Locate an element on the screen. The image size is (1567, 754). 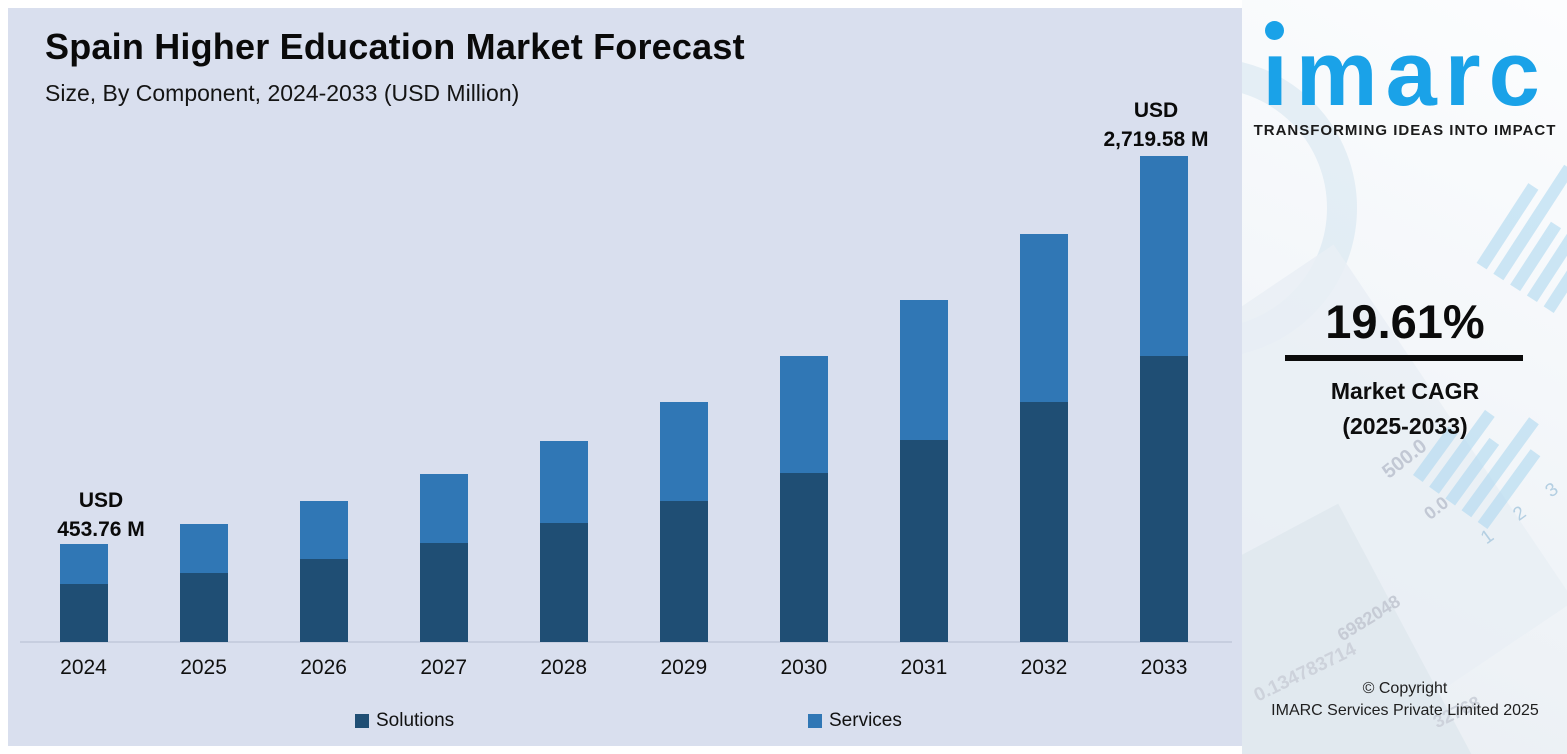
bar-2029 is located at coordinates (683, 522).